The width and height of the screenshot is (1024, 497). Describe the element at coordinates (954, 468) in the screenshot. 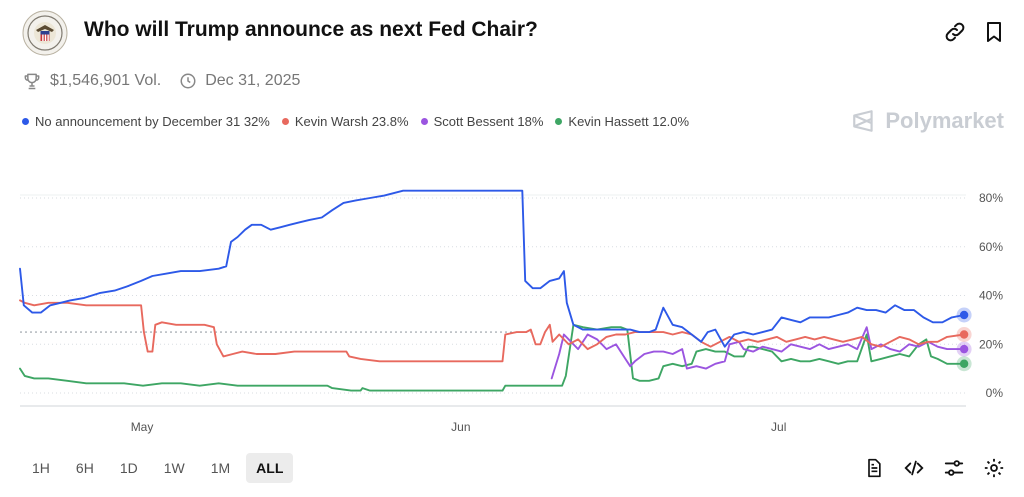

I see `sliders-icon` at that location.